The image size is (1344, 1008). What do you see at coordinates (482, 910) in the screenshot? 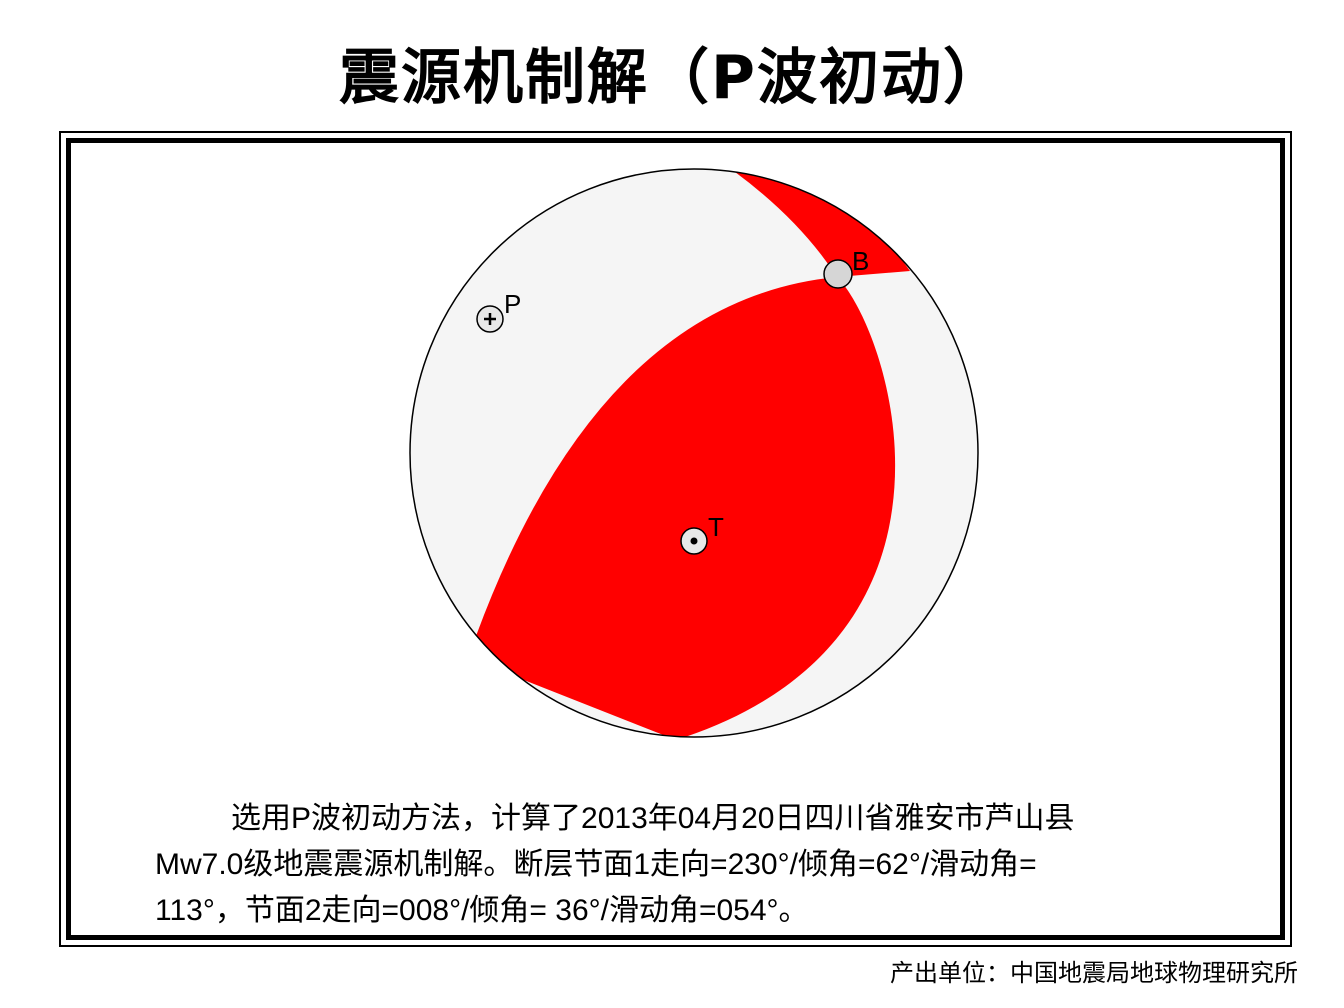
I see `description-line-3: 113°，节面2走向=008°/倾角= 36°/滑动角=054°。` at bounding box center [482, 910].